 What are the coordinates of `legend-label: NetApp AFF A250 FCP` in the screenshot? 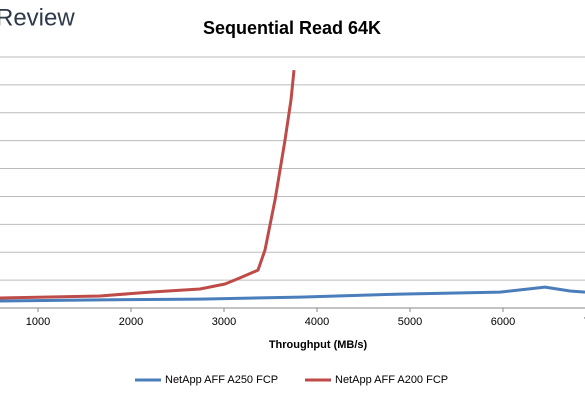 It's located at (221, 380).